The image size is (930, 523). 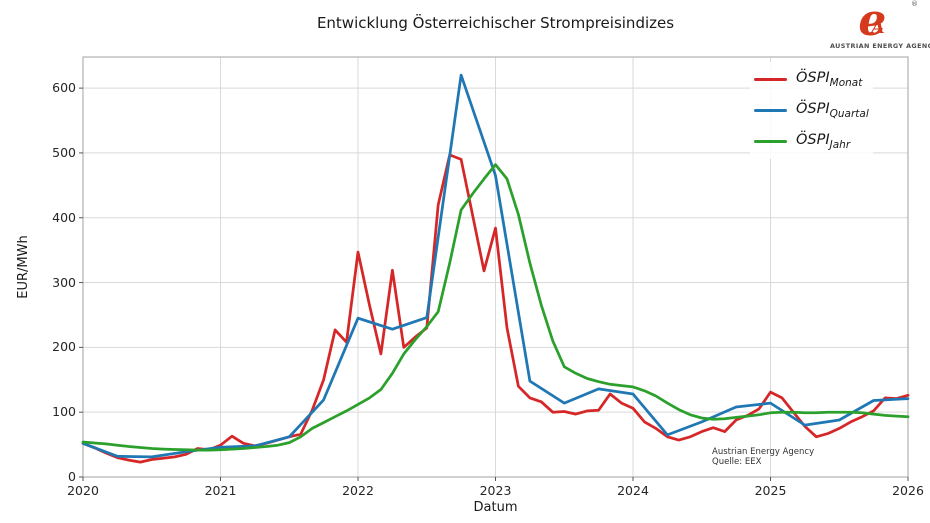 What do you see at coordinates (72, 476) in the screenshot?
I see `y-tick-label: 0` at bounding box center [72, 476].